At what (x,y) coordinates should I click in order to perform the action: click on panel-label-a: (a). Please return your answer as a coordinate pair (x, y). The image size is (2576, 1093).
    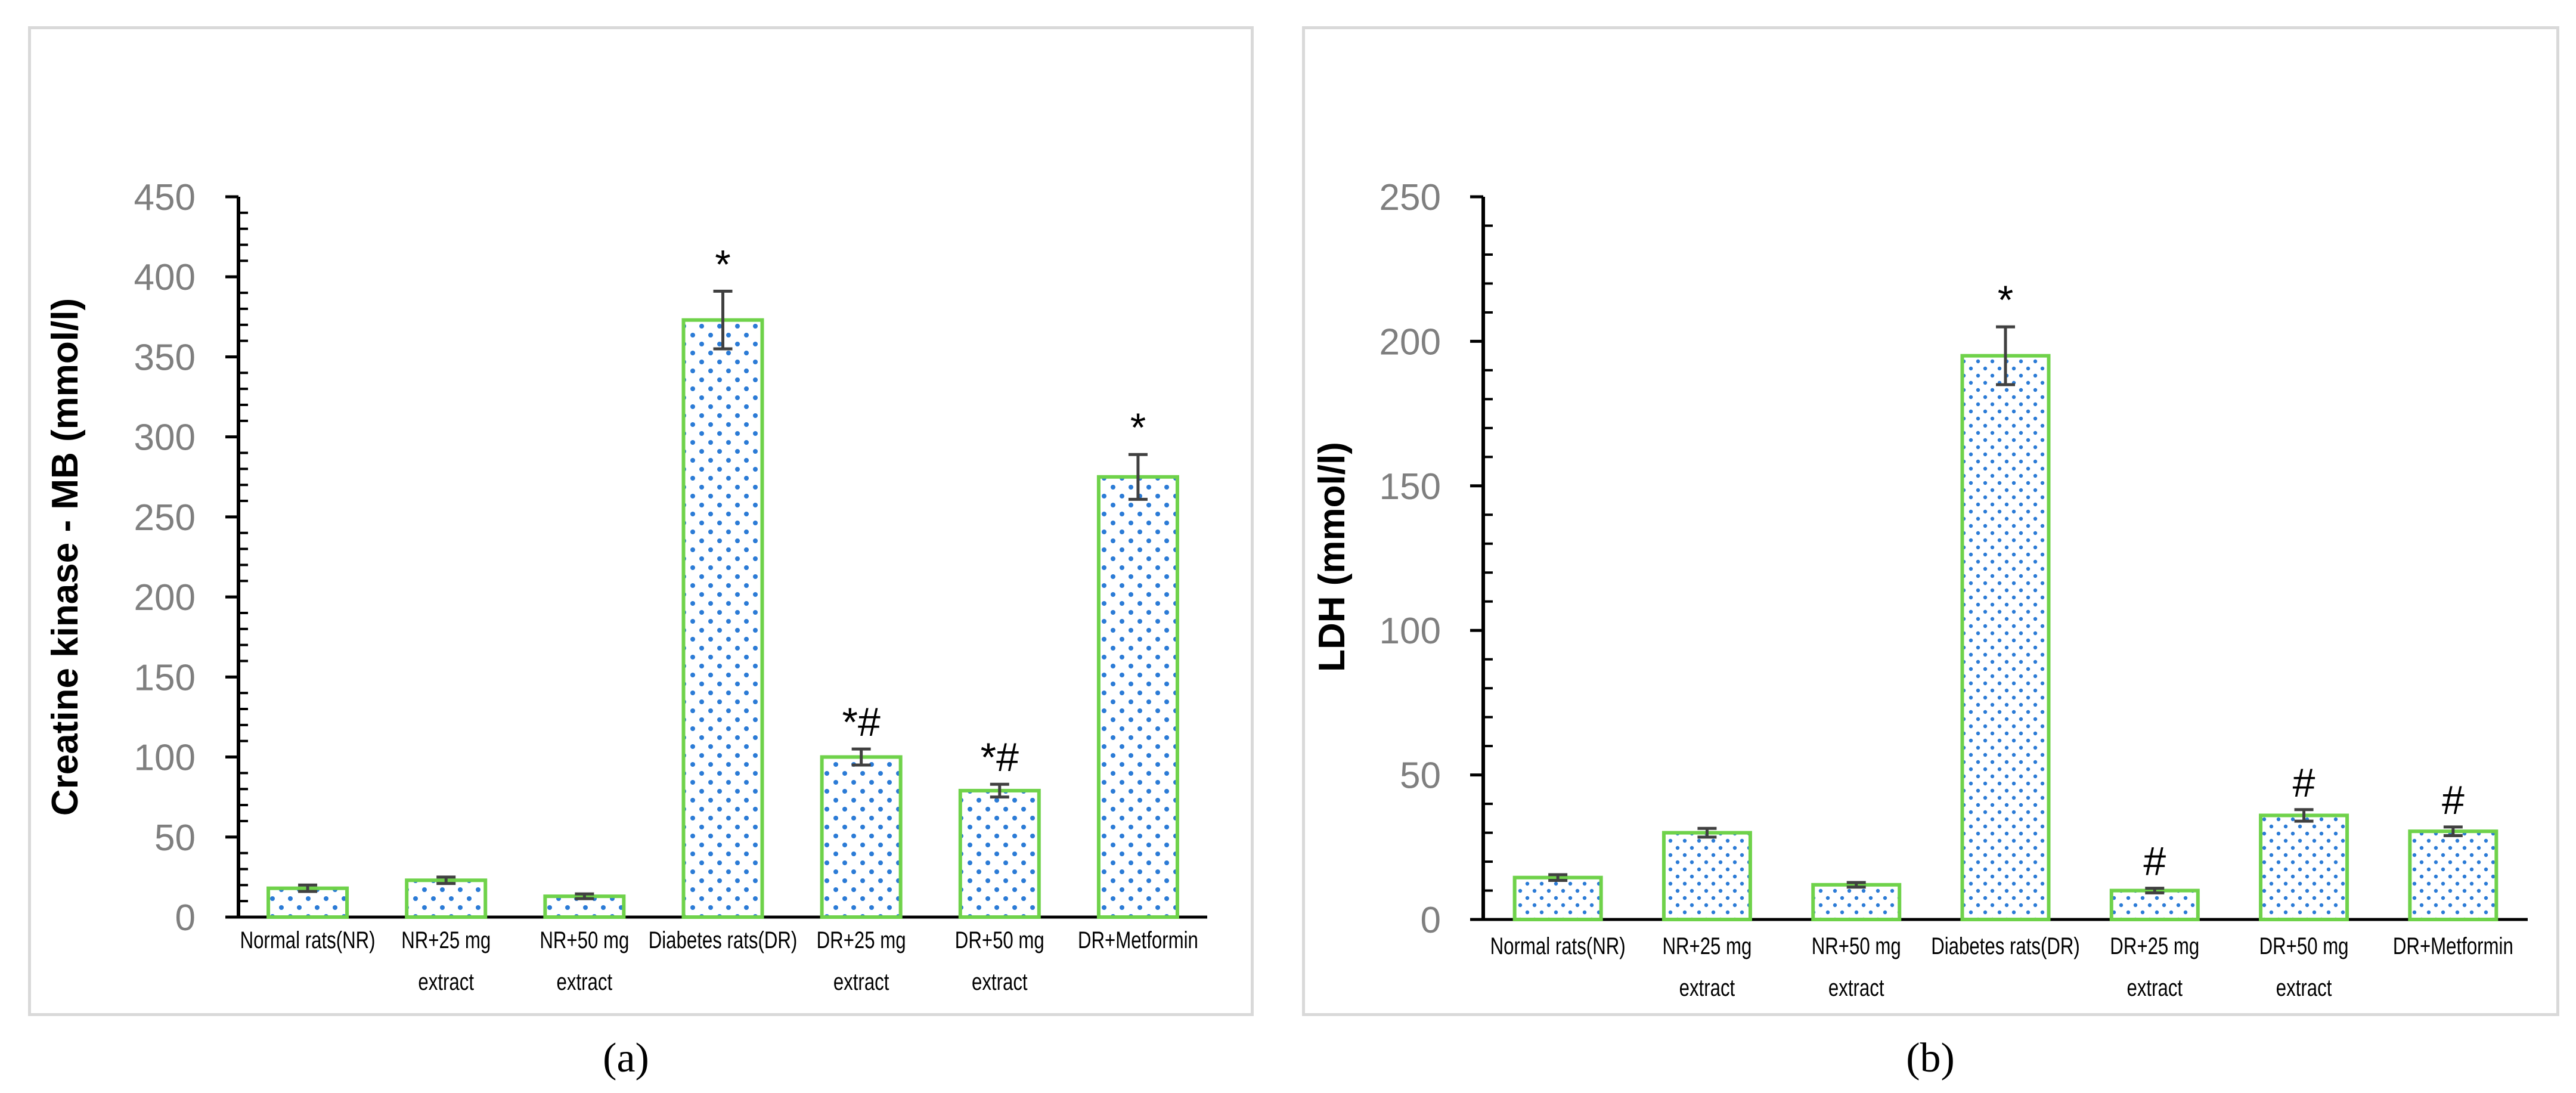
    Looking at the image, I should click on (626, 1058).